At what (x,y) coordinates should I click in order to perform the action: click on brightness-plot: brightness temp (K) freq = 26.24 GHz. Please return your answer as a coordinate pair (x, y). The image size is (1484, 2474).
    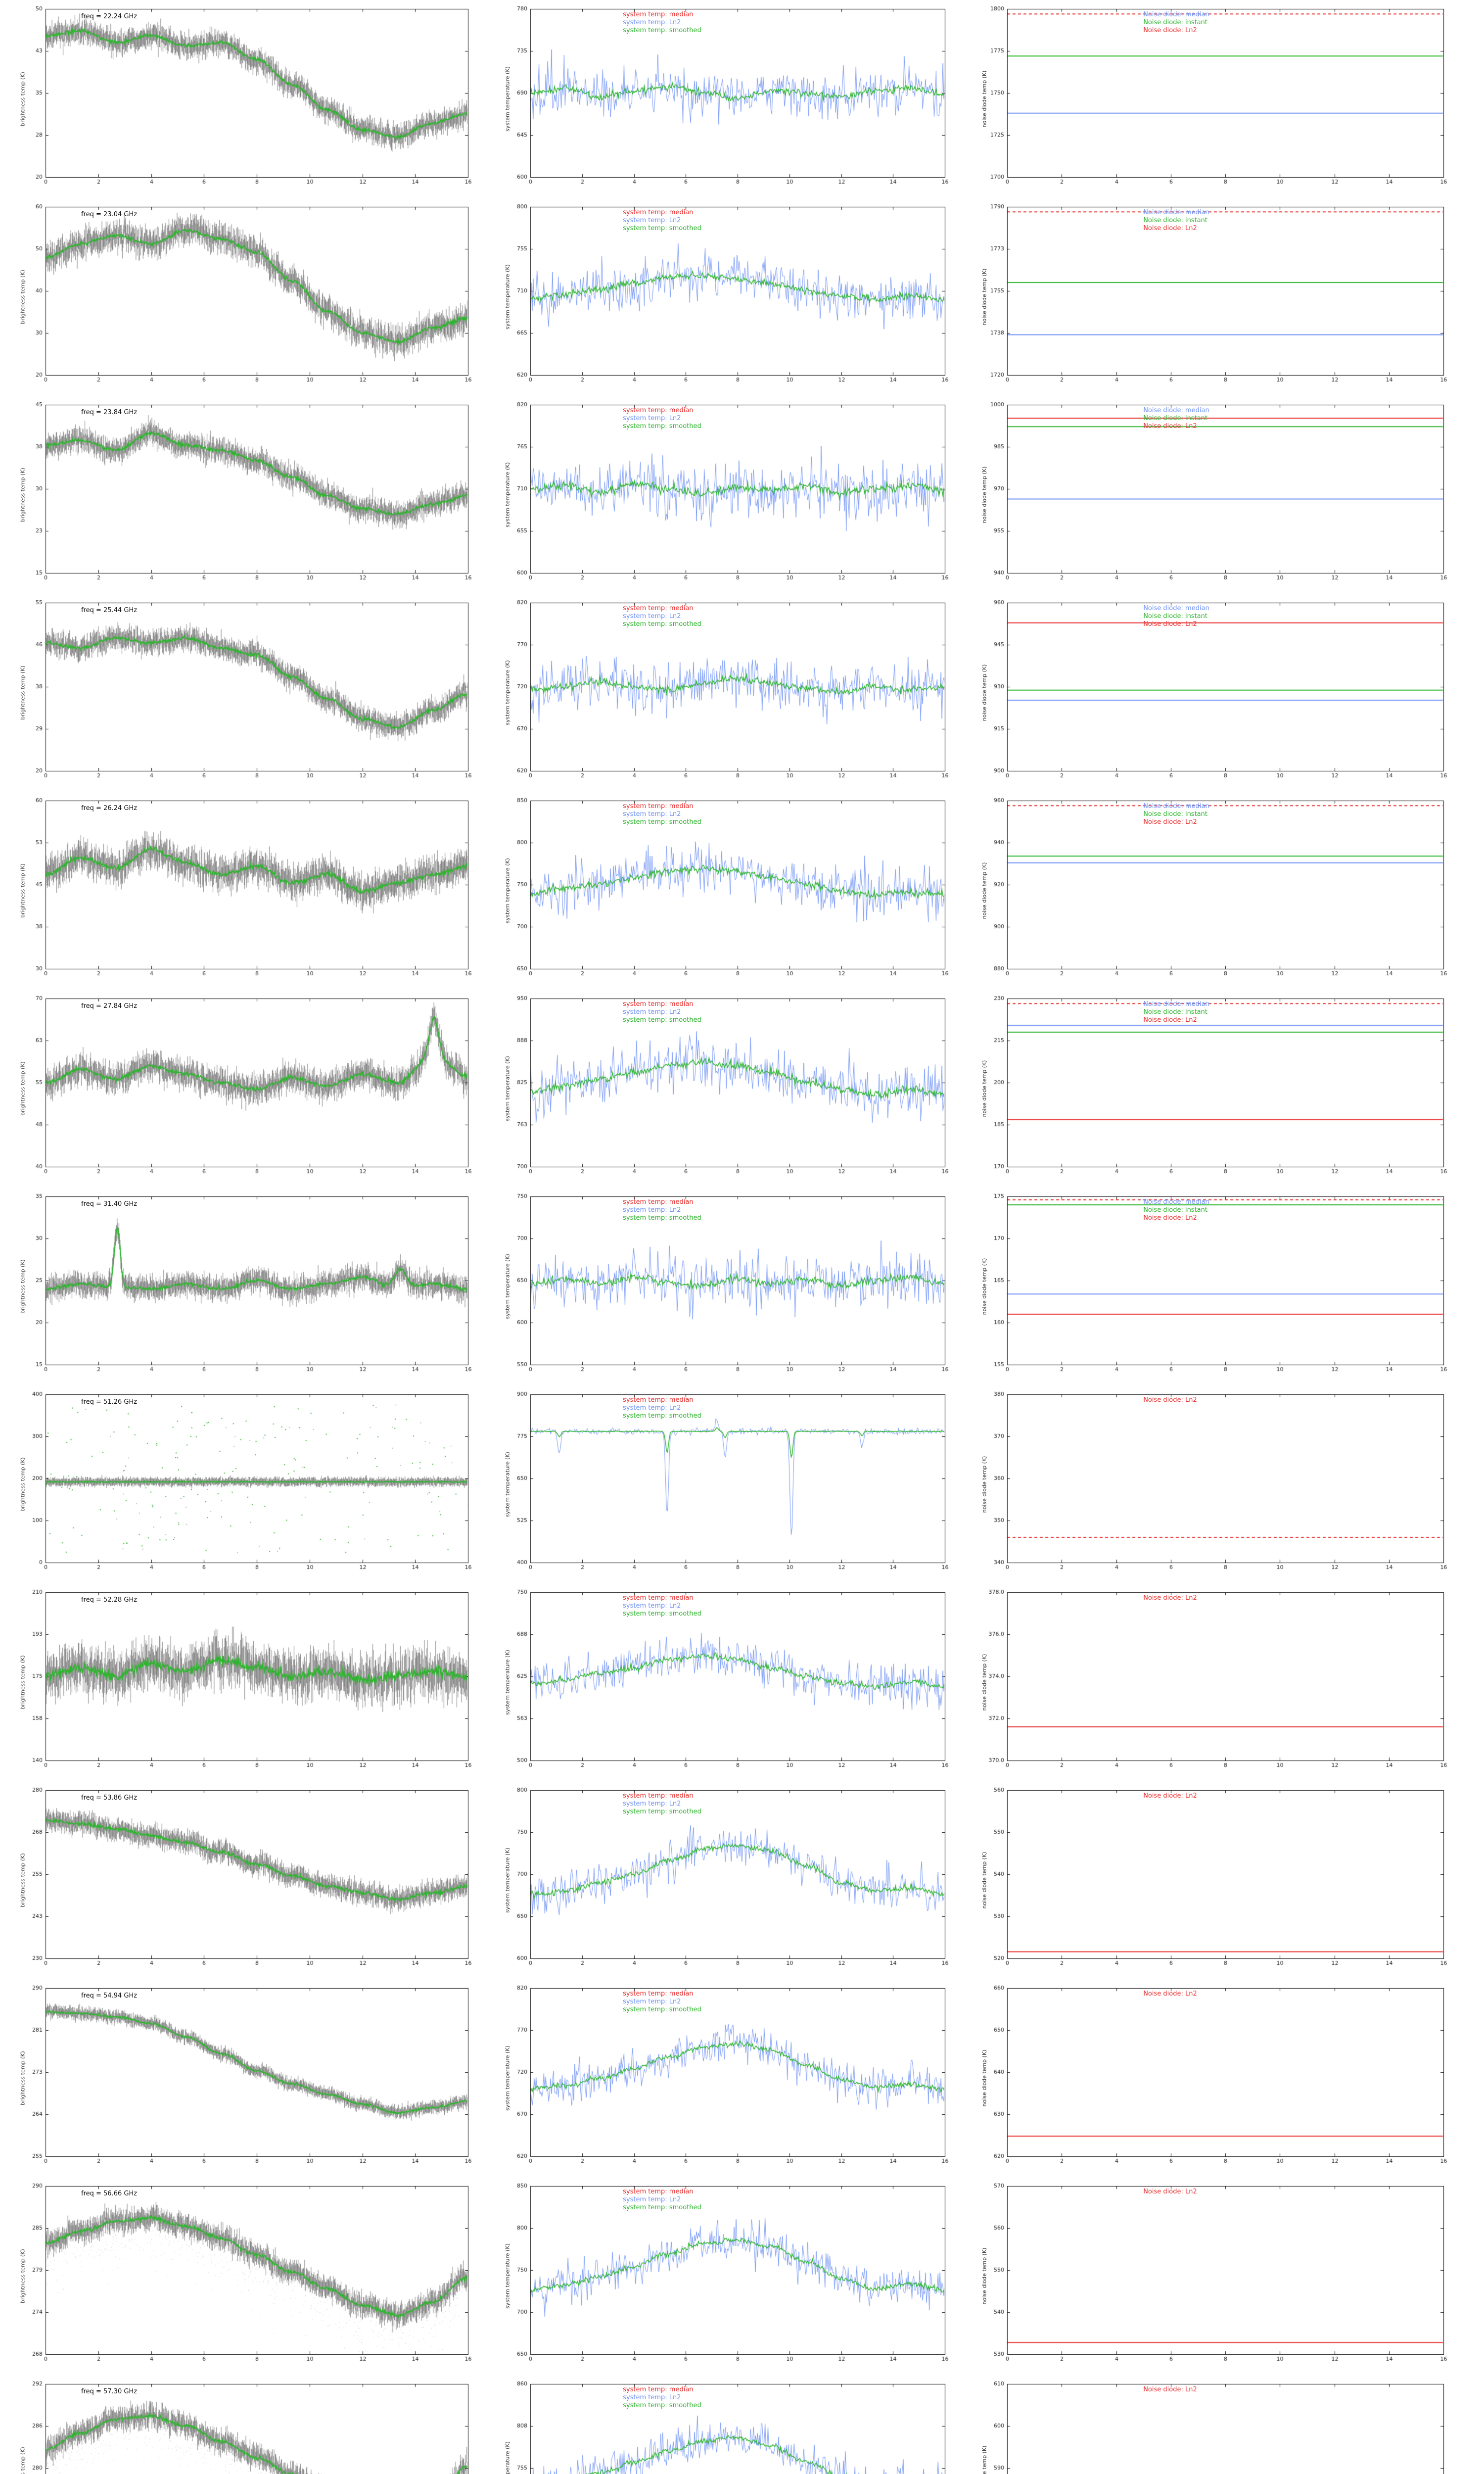
    Looking at the image, I should click on (245, 891).